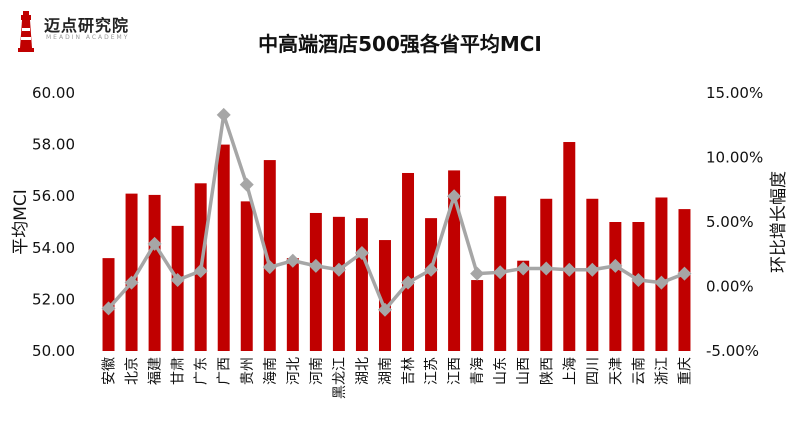 The width and height of the screenshot is (800, 431). I want to click on right-tick-label: 0.00%, so click(730, 287).